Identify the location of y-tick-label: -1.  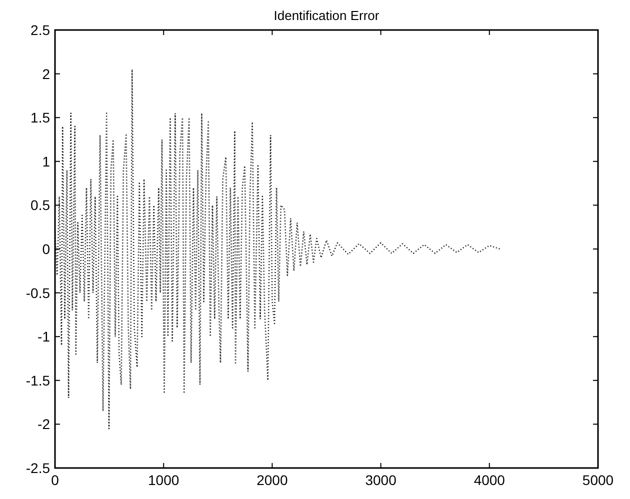
(44, 336).